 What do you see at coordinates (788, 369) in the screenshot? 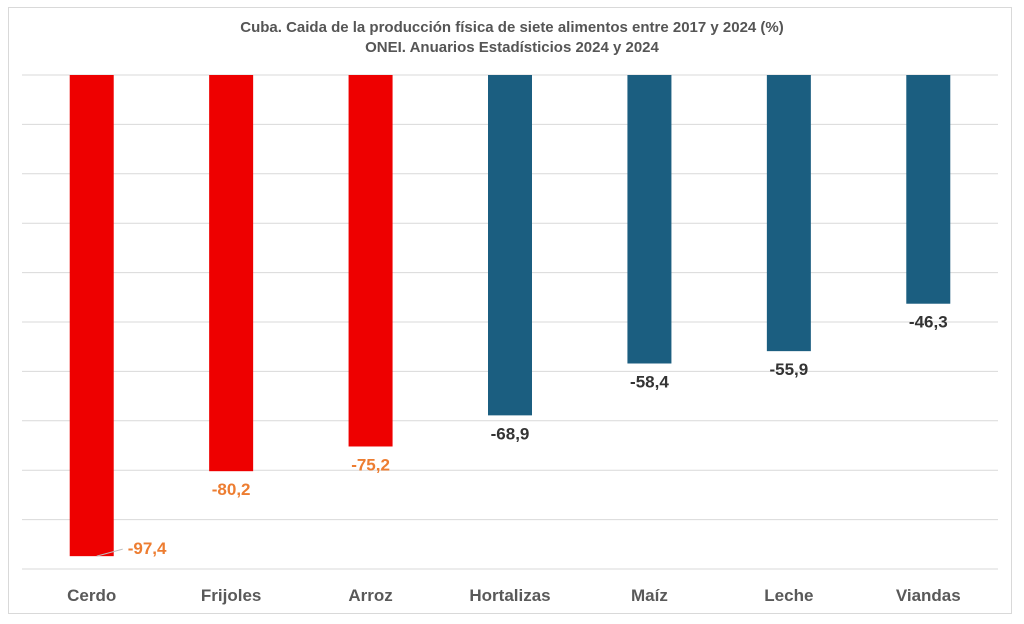
I see `data-label: -55,9` at bounding box center [788, 369].